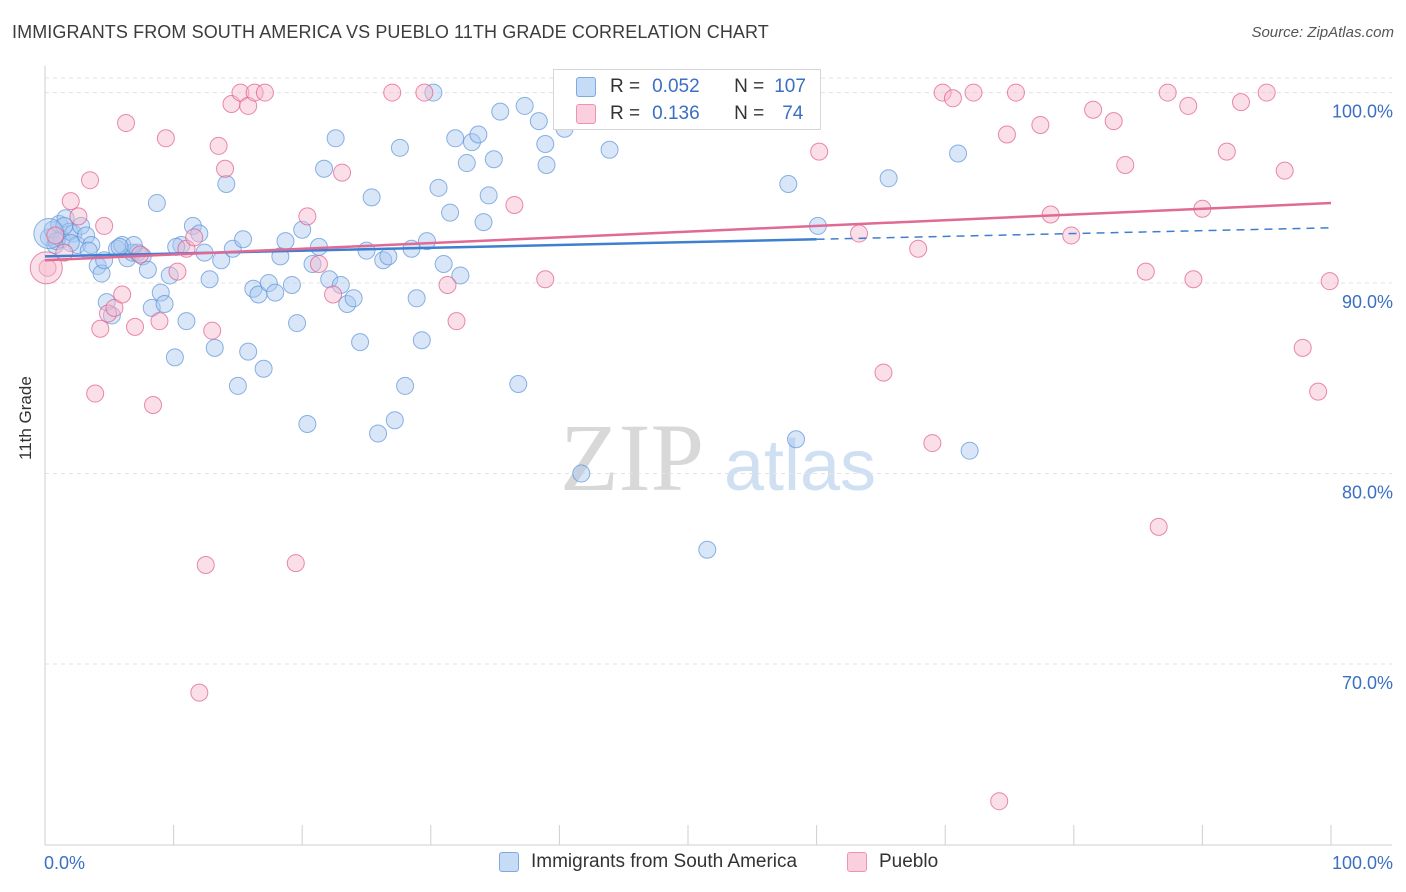  What do you see at coordinates (687, 99) in the screenshot?
I see `correlation-legend: R = 0.052 N = 107 R = 0.136 N = 74` at bounding box center [687, 99].